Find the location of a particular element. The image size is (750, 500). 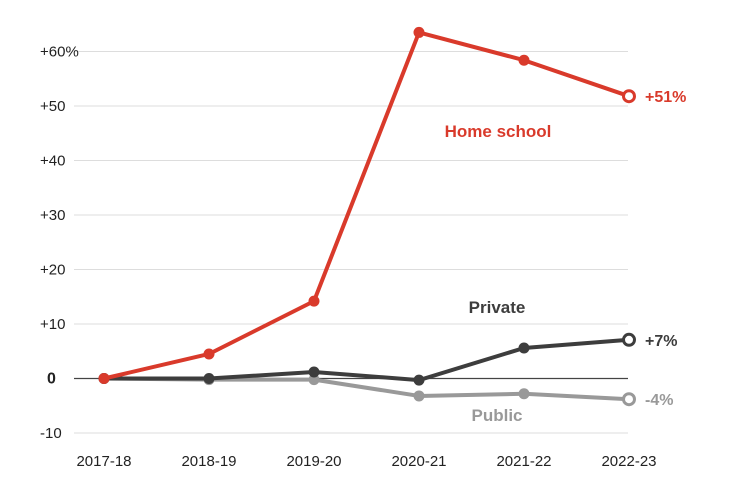

x-tick-label: 2017-18 is located at coordinates (103, 461).